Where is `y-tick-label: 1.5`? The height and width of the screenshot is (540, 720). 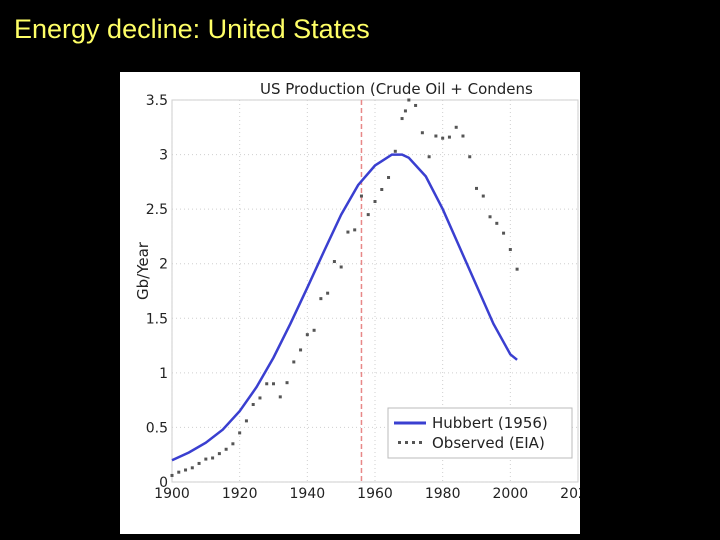 y-tick-label: 1.5 is located at coordinates (157, 319).